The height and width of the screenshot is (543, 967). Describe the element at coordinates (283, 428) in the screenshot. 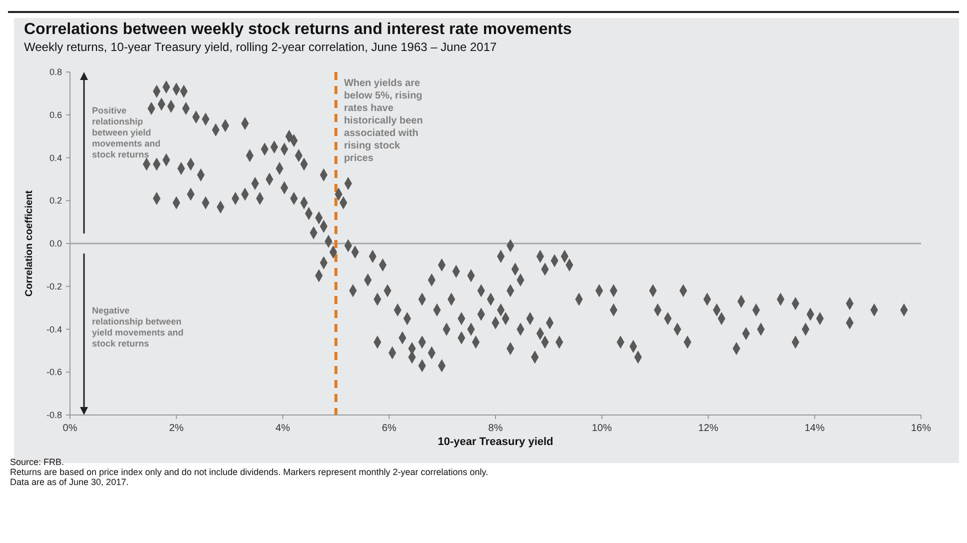

I see `x-tick-label: 4%` at that location.